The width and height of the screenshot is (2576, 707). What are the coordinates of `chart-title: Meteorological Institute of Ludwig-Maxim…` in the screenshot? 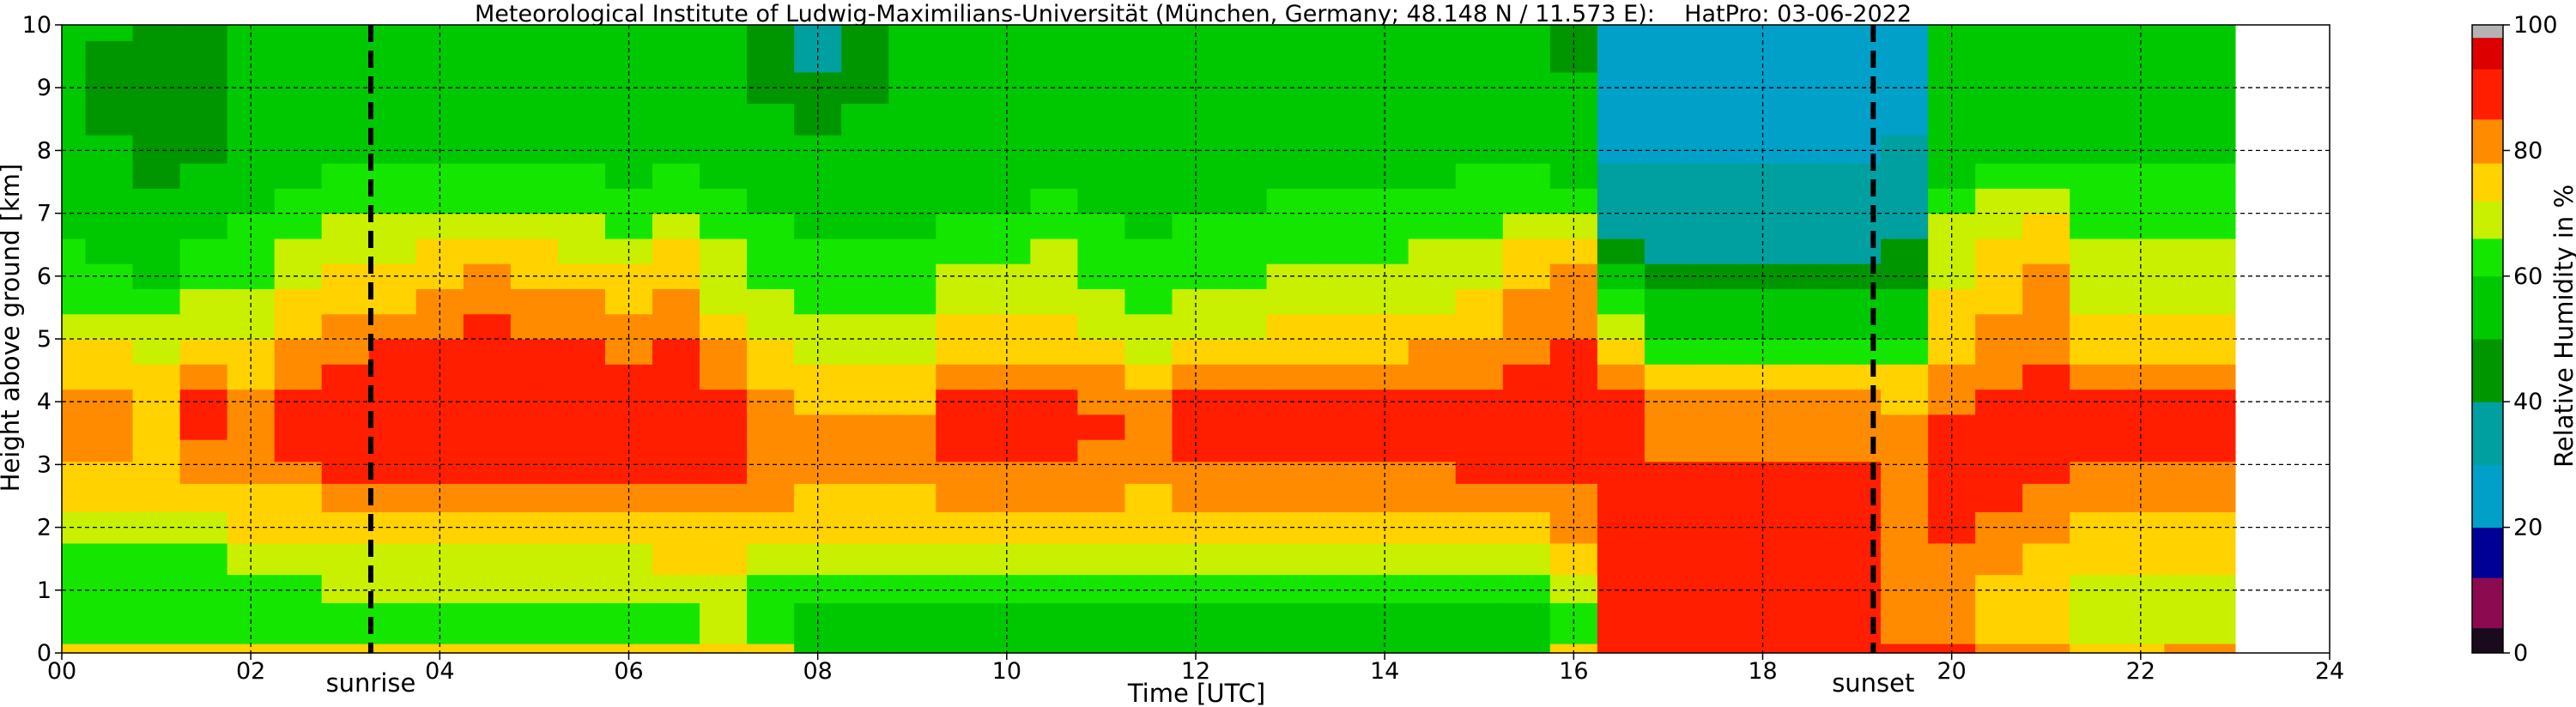 It's located at (1193, 14).